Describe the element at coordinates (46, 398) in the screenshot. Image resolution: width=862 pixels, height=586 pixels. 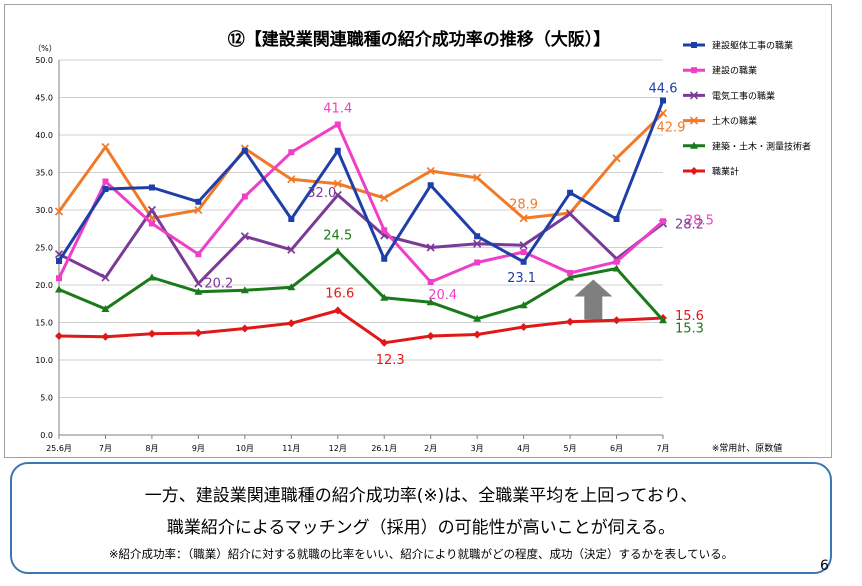
I see `y-tick-label: 5.0` at that location.